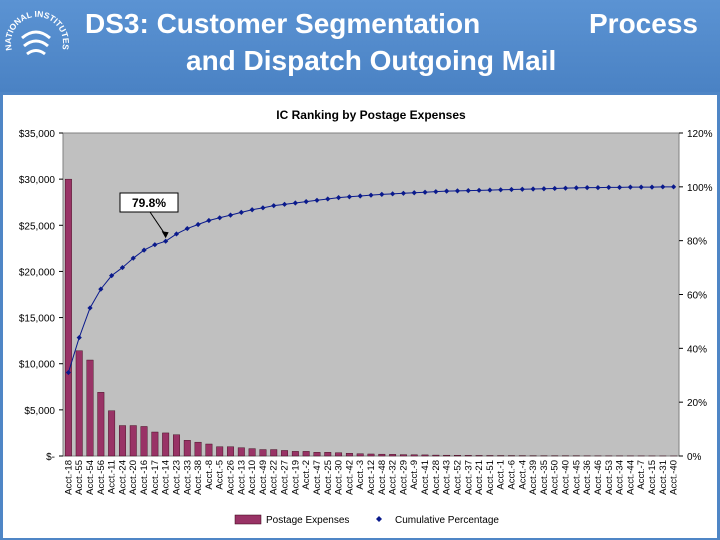 This screenshot has width=720, height=540. Describe the element at coordinates (349, 455) in the screenshot. I see `bar-postage-Acct.-42` at that location.